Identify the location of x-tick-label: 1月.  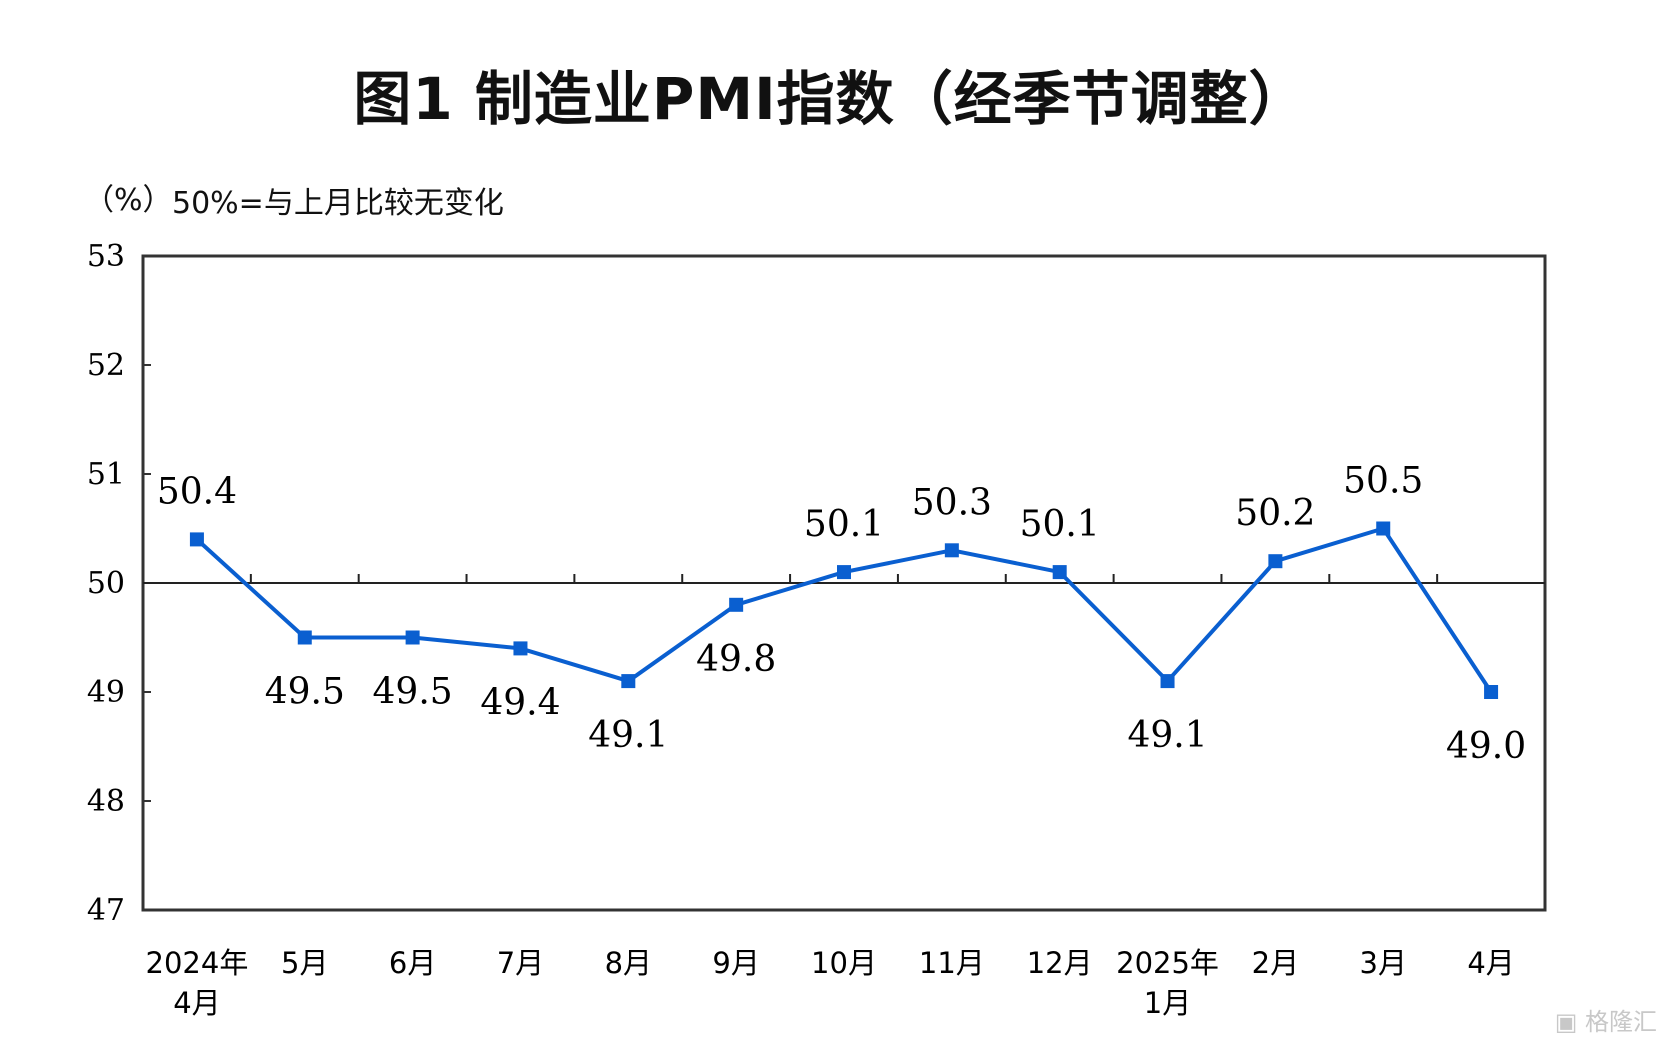
(1167, 1003).